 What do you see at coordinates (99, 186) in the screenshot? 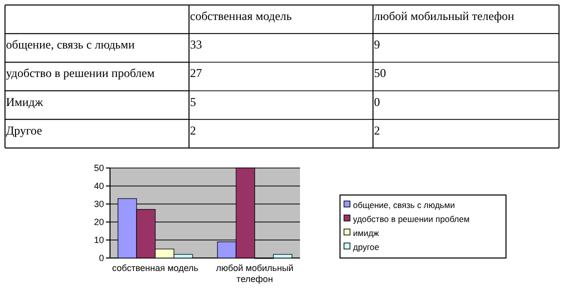
I see `y-tick-label: 40` at bounding box center [99, 186].